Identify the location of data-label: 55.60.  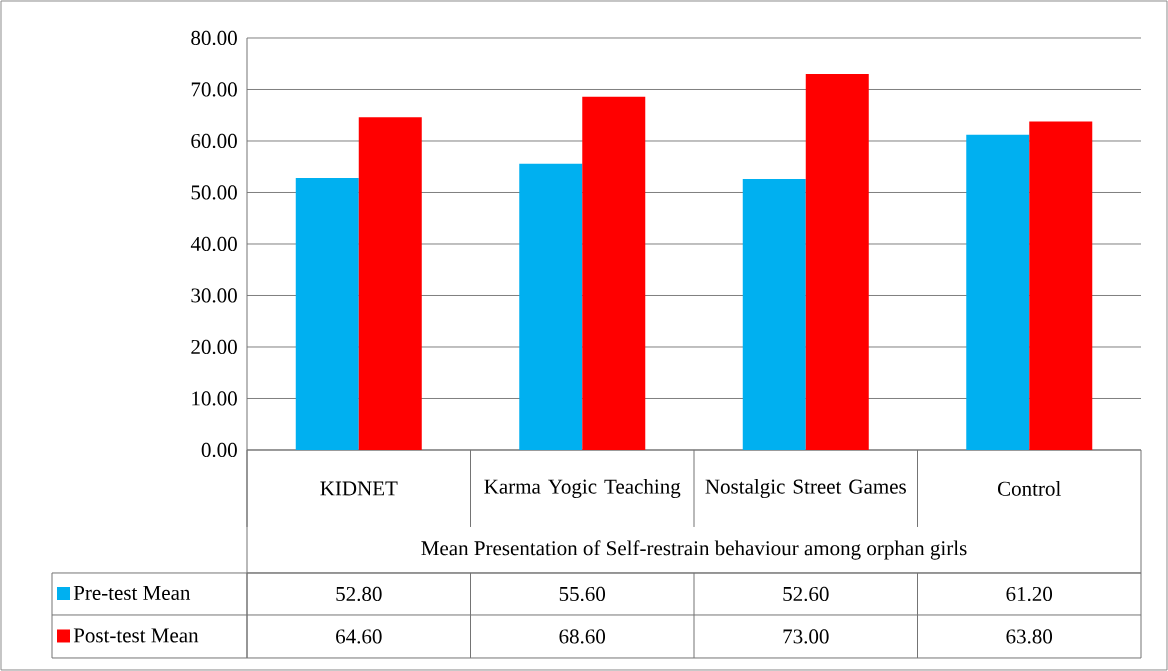
(582, 594).